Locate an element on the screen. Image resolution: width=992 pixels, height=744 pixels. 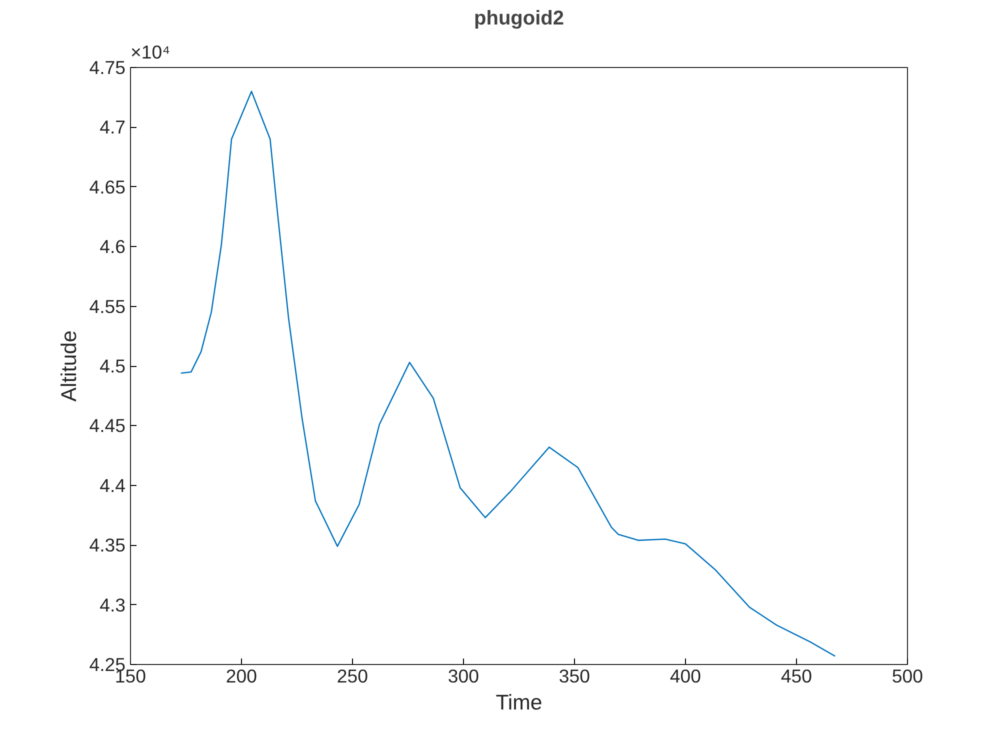
x-tick-label: 250 is located at coordinates (352, 676).